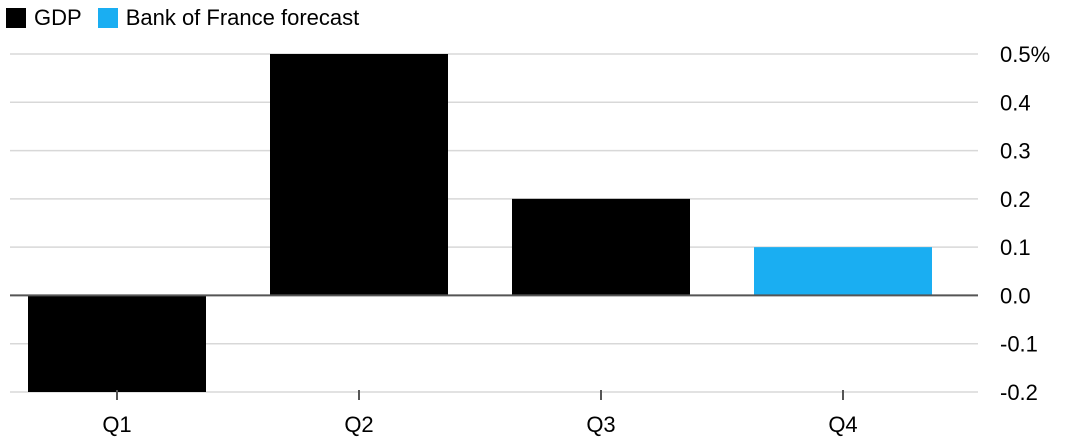 This screenshot has height=440, width=1092. Describe the element at coordinates (58, 17) in the screenshot. I see `legend-label-gdp: GDP` at that location.